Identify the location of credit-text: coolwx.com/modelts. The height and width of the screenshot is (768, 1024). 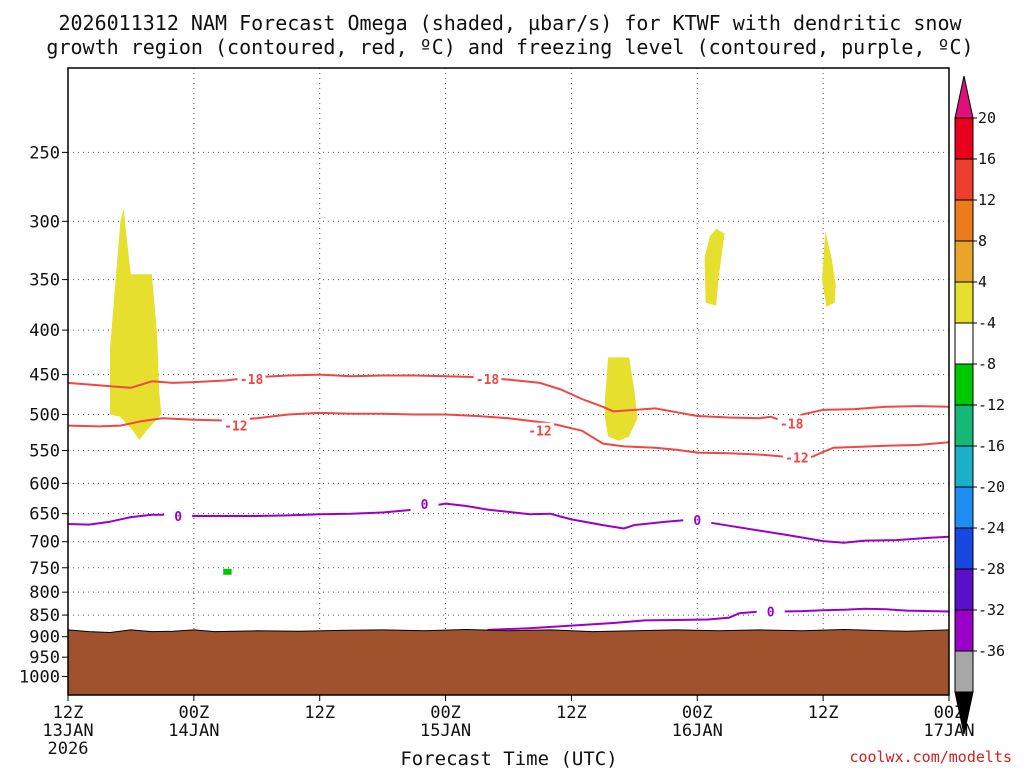
(930, 757).